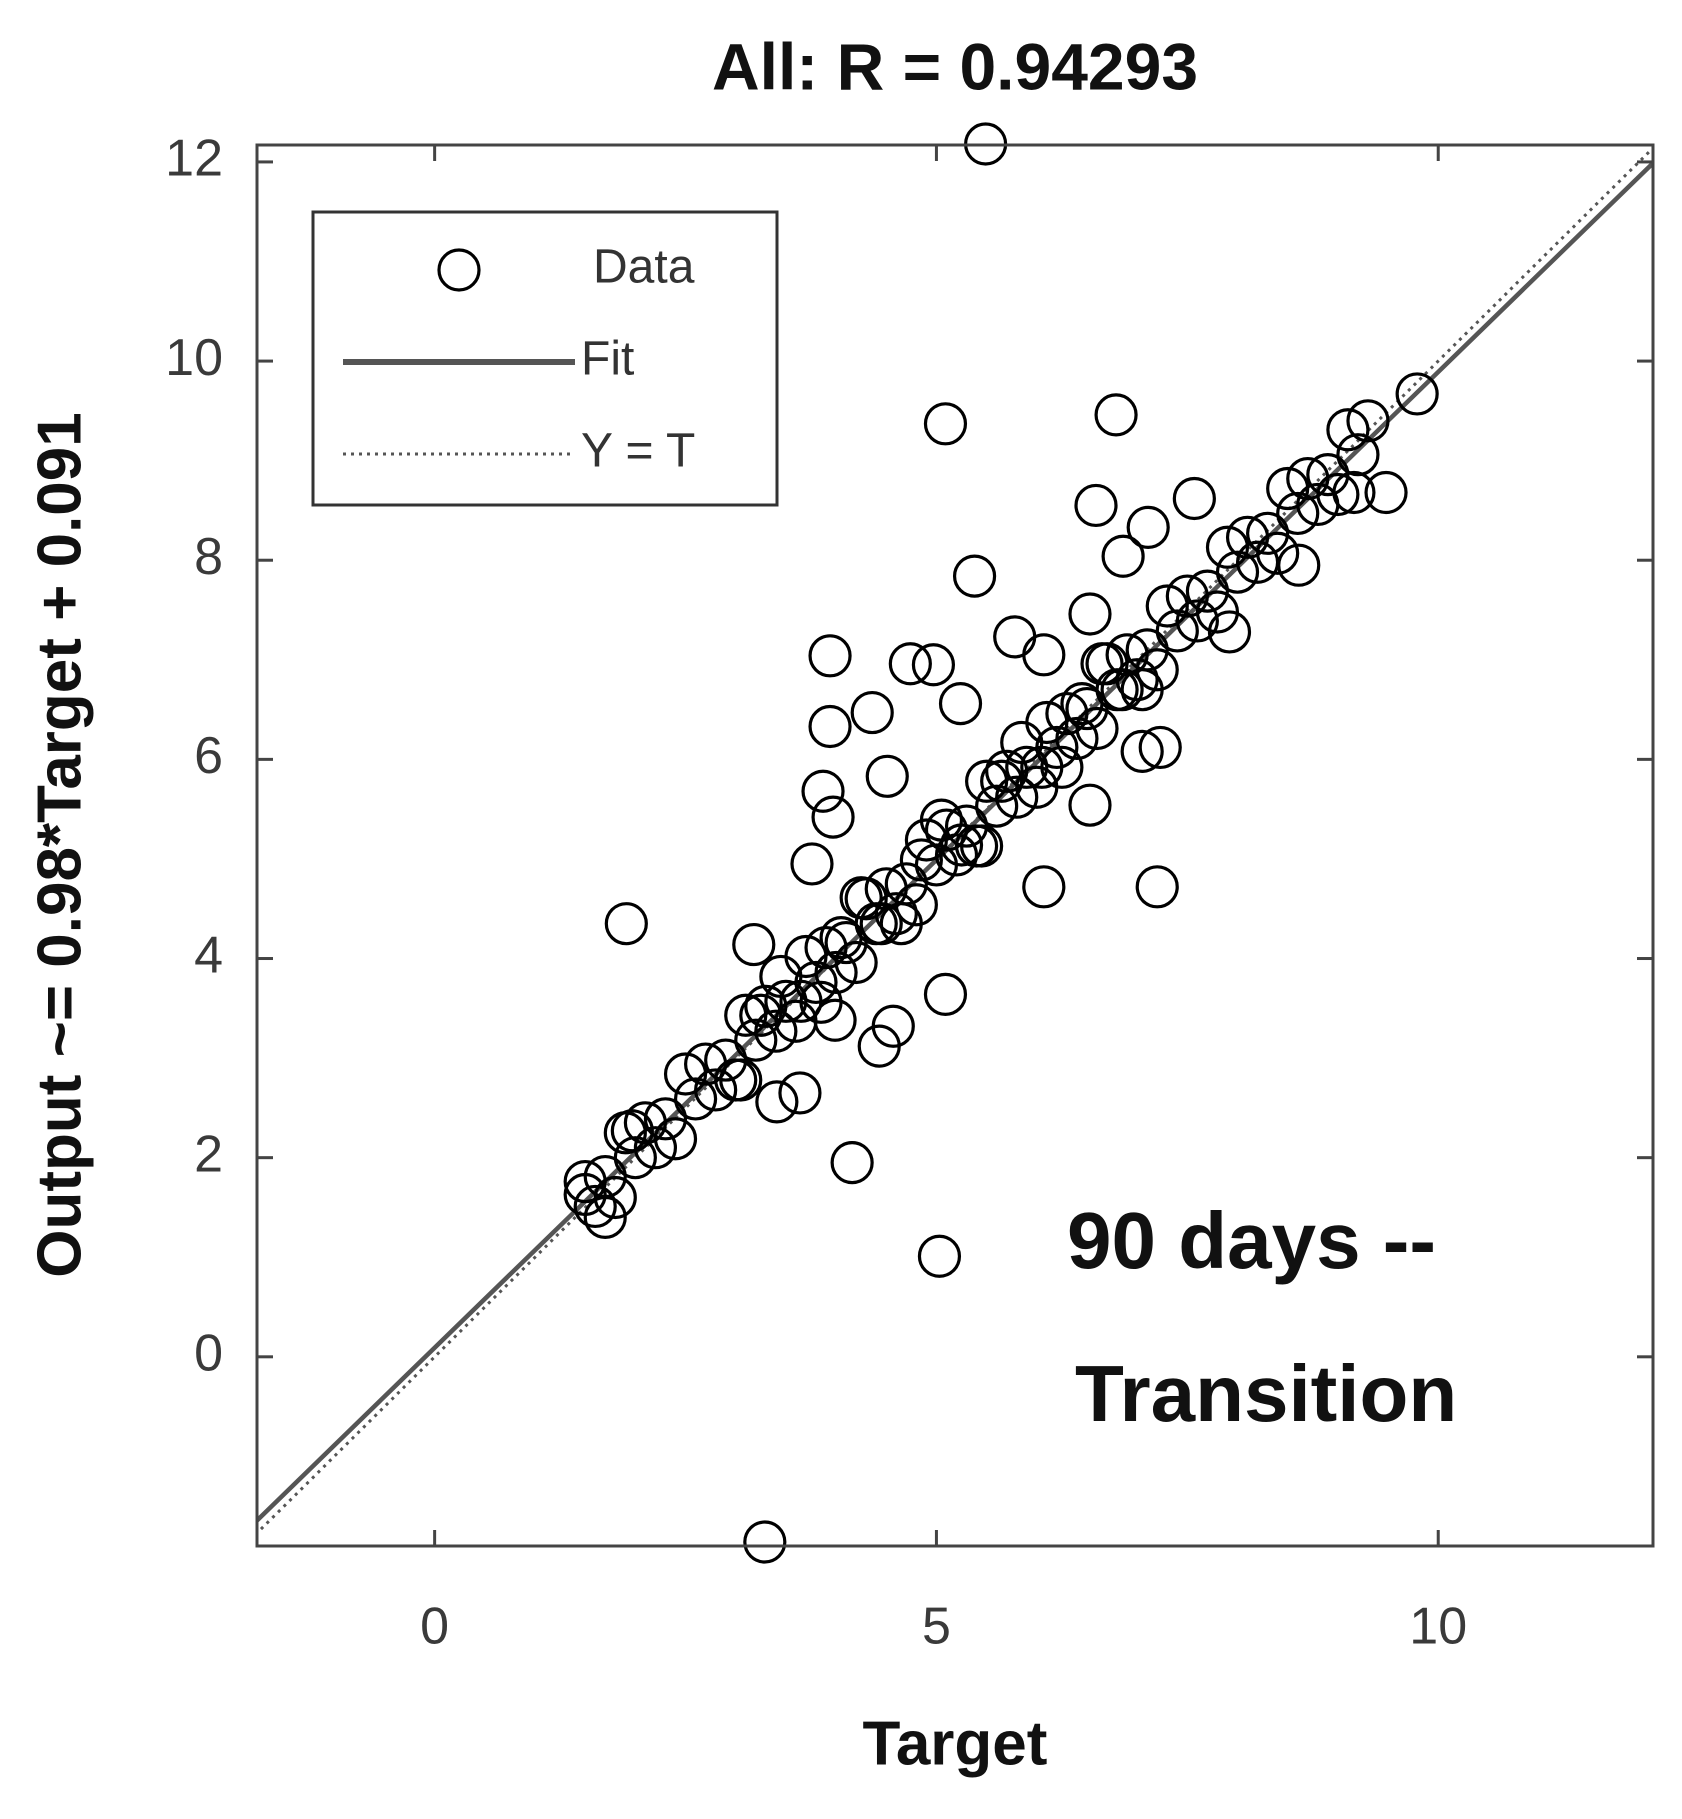 The image size is (1682, 1819). Describe the element at coordinates (955, 1743) in the screenshot. I see `x-axis-label: Target` at that location.